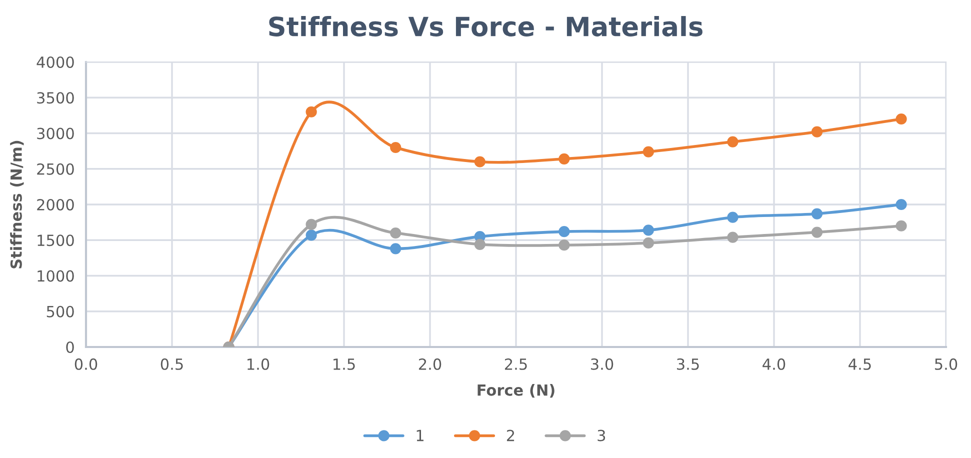 This screenshot has width=971, height=458. I want to click on x-tick-label: 2.0, so click(430, 364).